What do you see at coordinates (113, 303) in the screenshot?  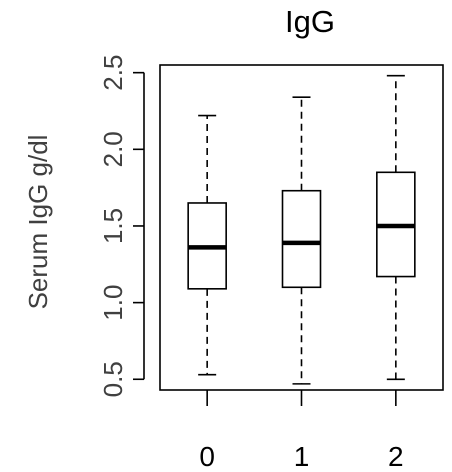 I see `y-tick-label: 1.0` at bounding box center [113, 303].